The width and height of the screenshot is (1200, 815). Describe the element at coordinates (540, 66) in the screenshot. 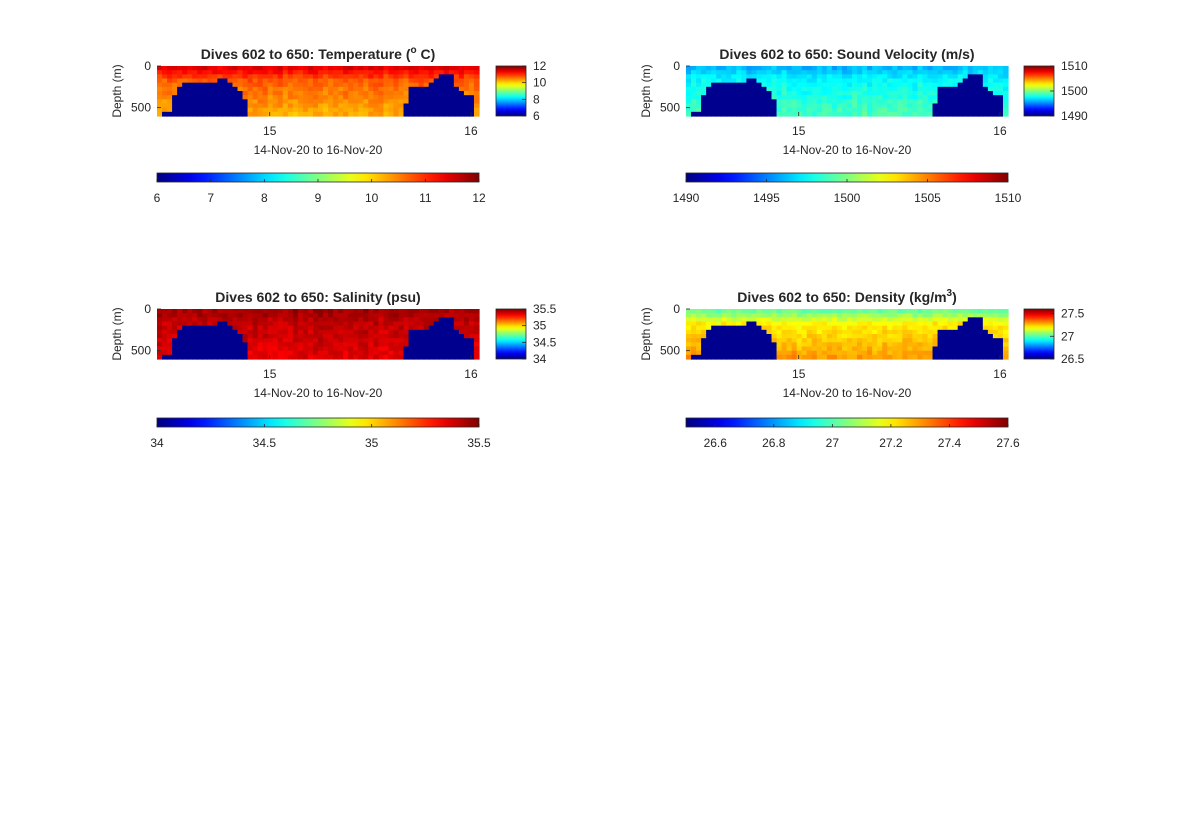

I see `side-colorbar-label: 12` at that location.